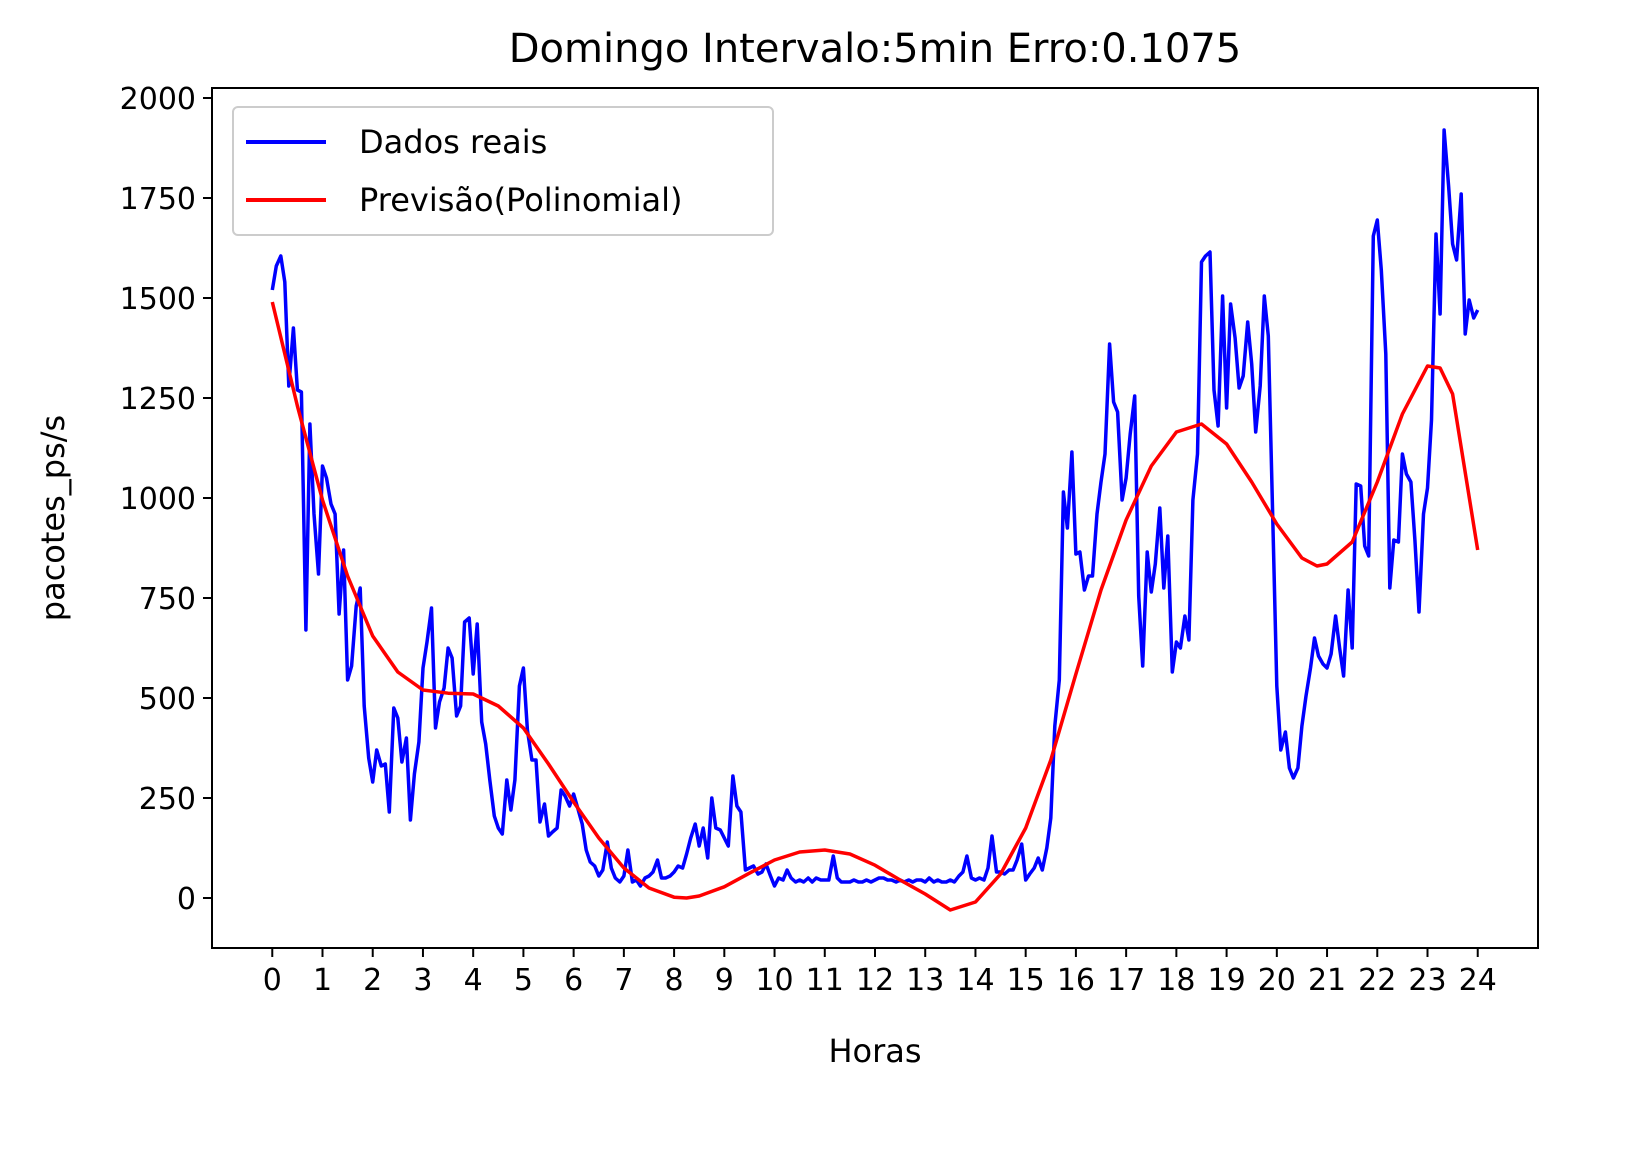  What do you see at coordinates (167, 699) in the screenshot?
I see `y-tick-label: 500` at bounding box center [167, 699].